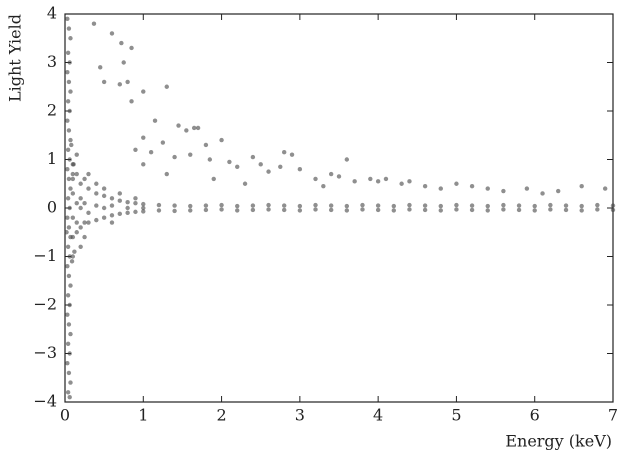 The height and width of the screenshot is (462, 626). Describe the element at coordinates (535, 415) in the screenshot. I see `x-tick-label: 6` at that location.